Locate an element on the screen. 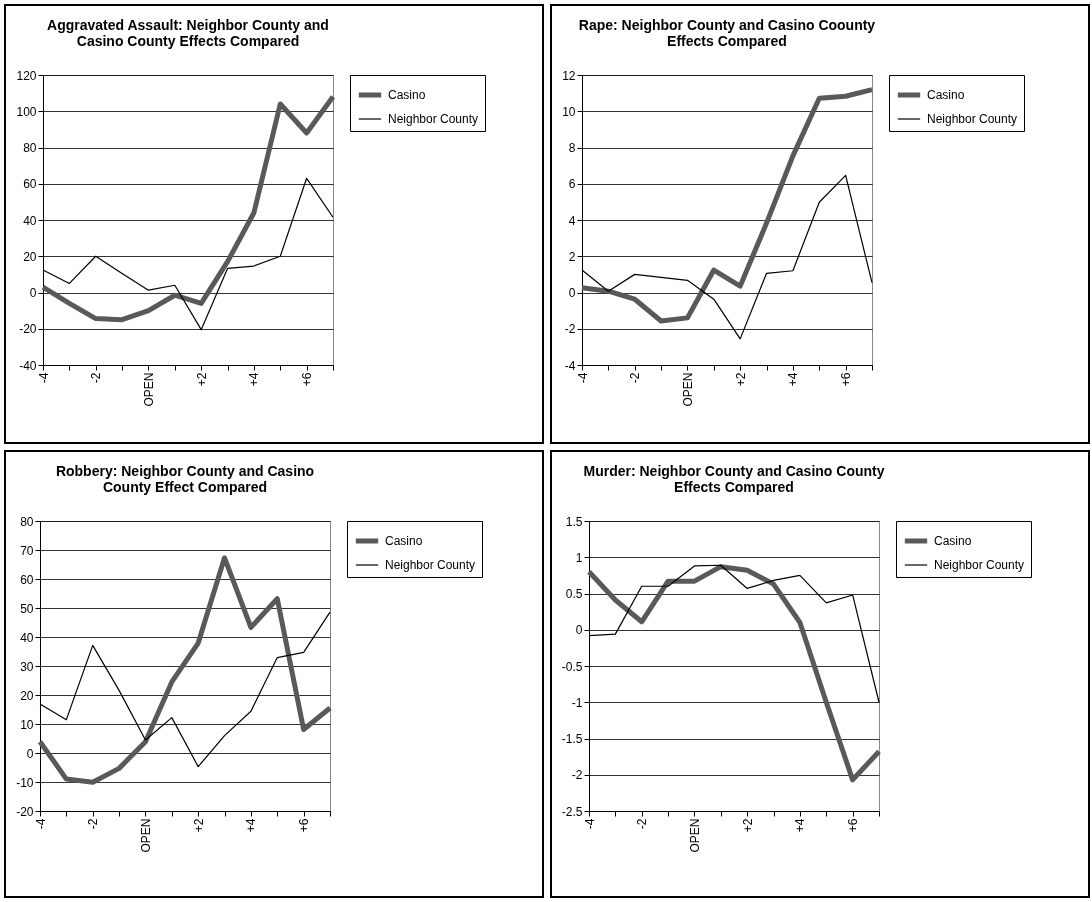 This screenshot has width=1092, height=902. y-tick-label: 8 is located at coordinates (572, 148).